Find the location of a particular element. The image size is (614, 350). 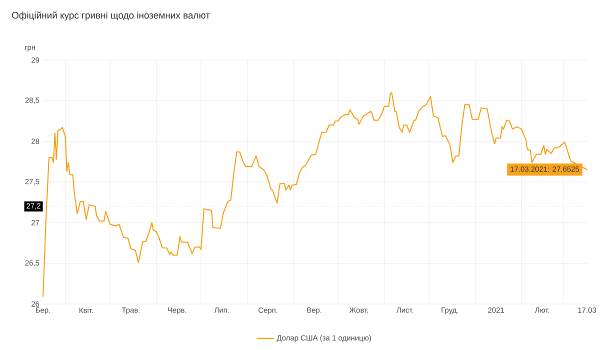

chart-title: Офіційний курс гривні щодо іноземних валют is located at coordinates (111, 15).